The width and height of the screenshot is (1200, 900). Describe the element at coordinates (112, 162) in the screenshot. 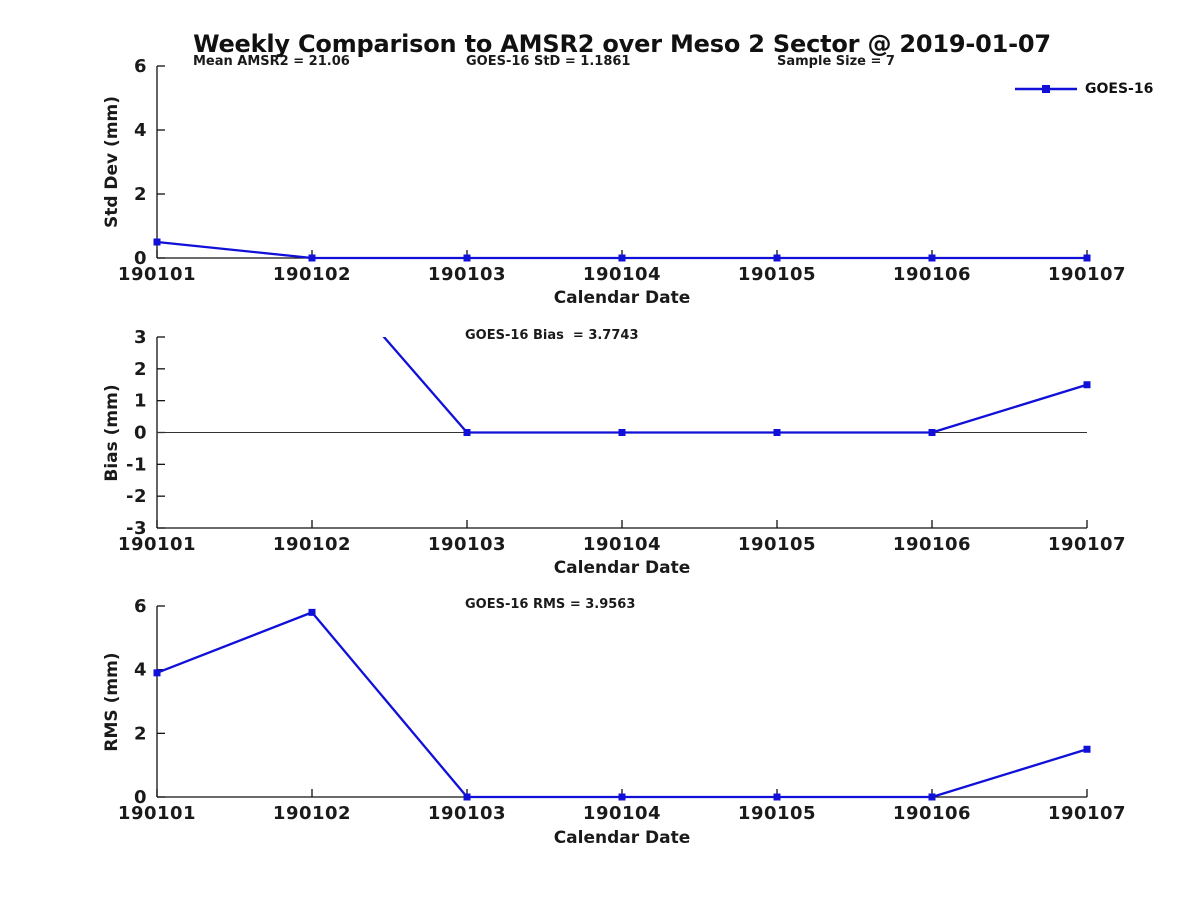

I see `ylabel-std-dev: Std Dev (mm)` at that location.